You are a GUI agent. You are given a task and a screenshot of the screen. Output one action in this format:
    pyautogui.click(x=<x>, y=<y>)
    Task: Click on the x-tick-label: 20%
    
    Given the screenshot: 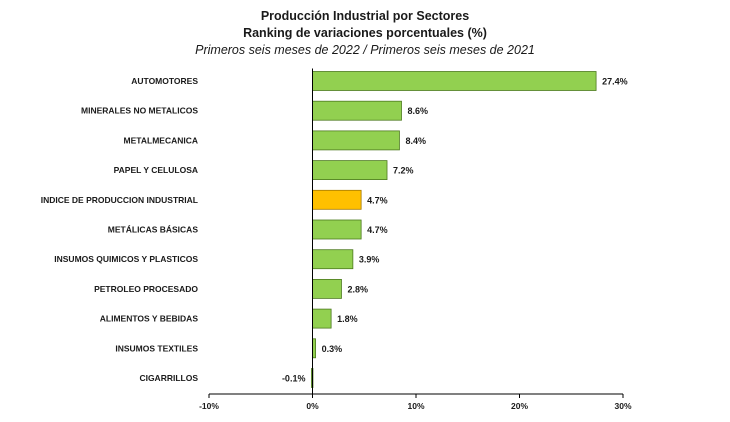 What is the action you would take?
    pyautogui.click(x=519, y=406)
    